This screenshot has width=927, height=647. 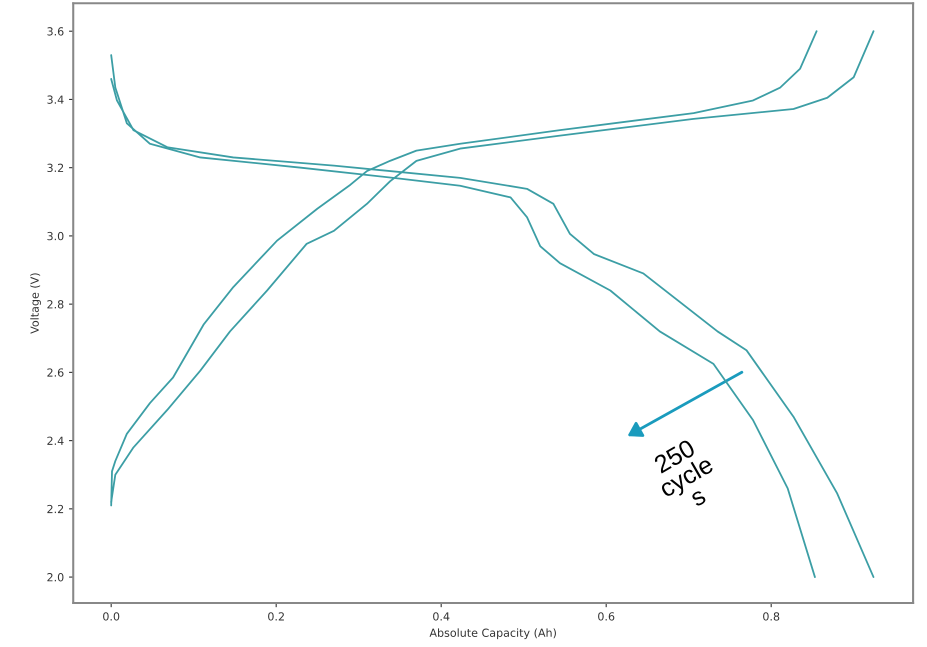 I want to click on x-axis-title: Absolute Capacity (Ah), so click(x=493, y=634).